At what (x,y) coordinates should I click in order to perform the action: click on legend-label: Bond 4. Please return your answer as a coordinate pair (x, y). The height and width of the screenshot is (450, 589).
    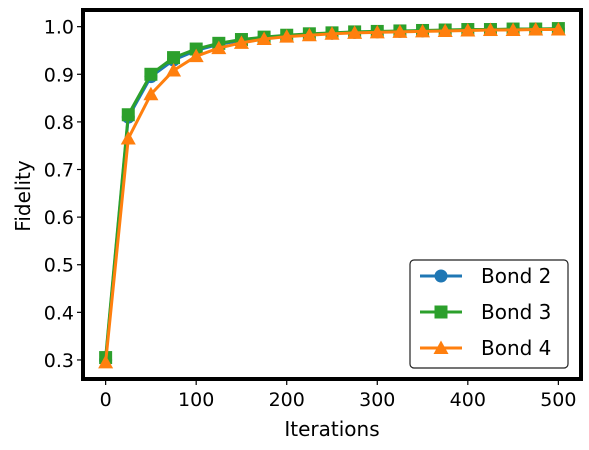
    Looking at the image, I should click on (516, 348).